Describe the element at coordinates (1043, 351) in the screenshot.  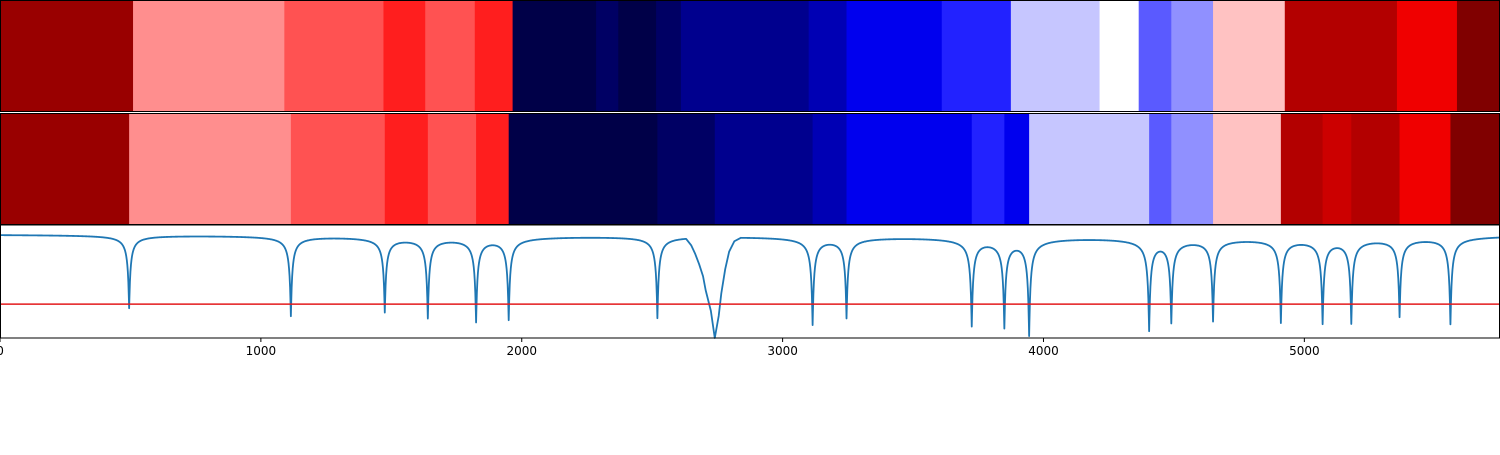
I see `x-tick-label-4: 4000` at that location.